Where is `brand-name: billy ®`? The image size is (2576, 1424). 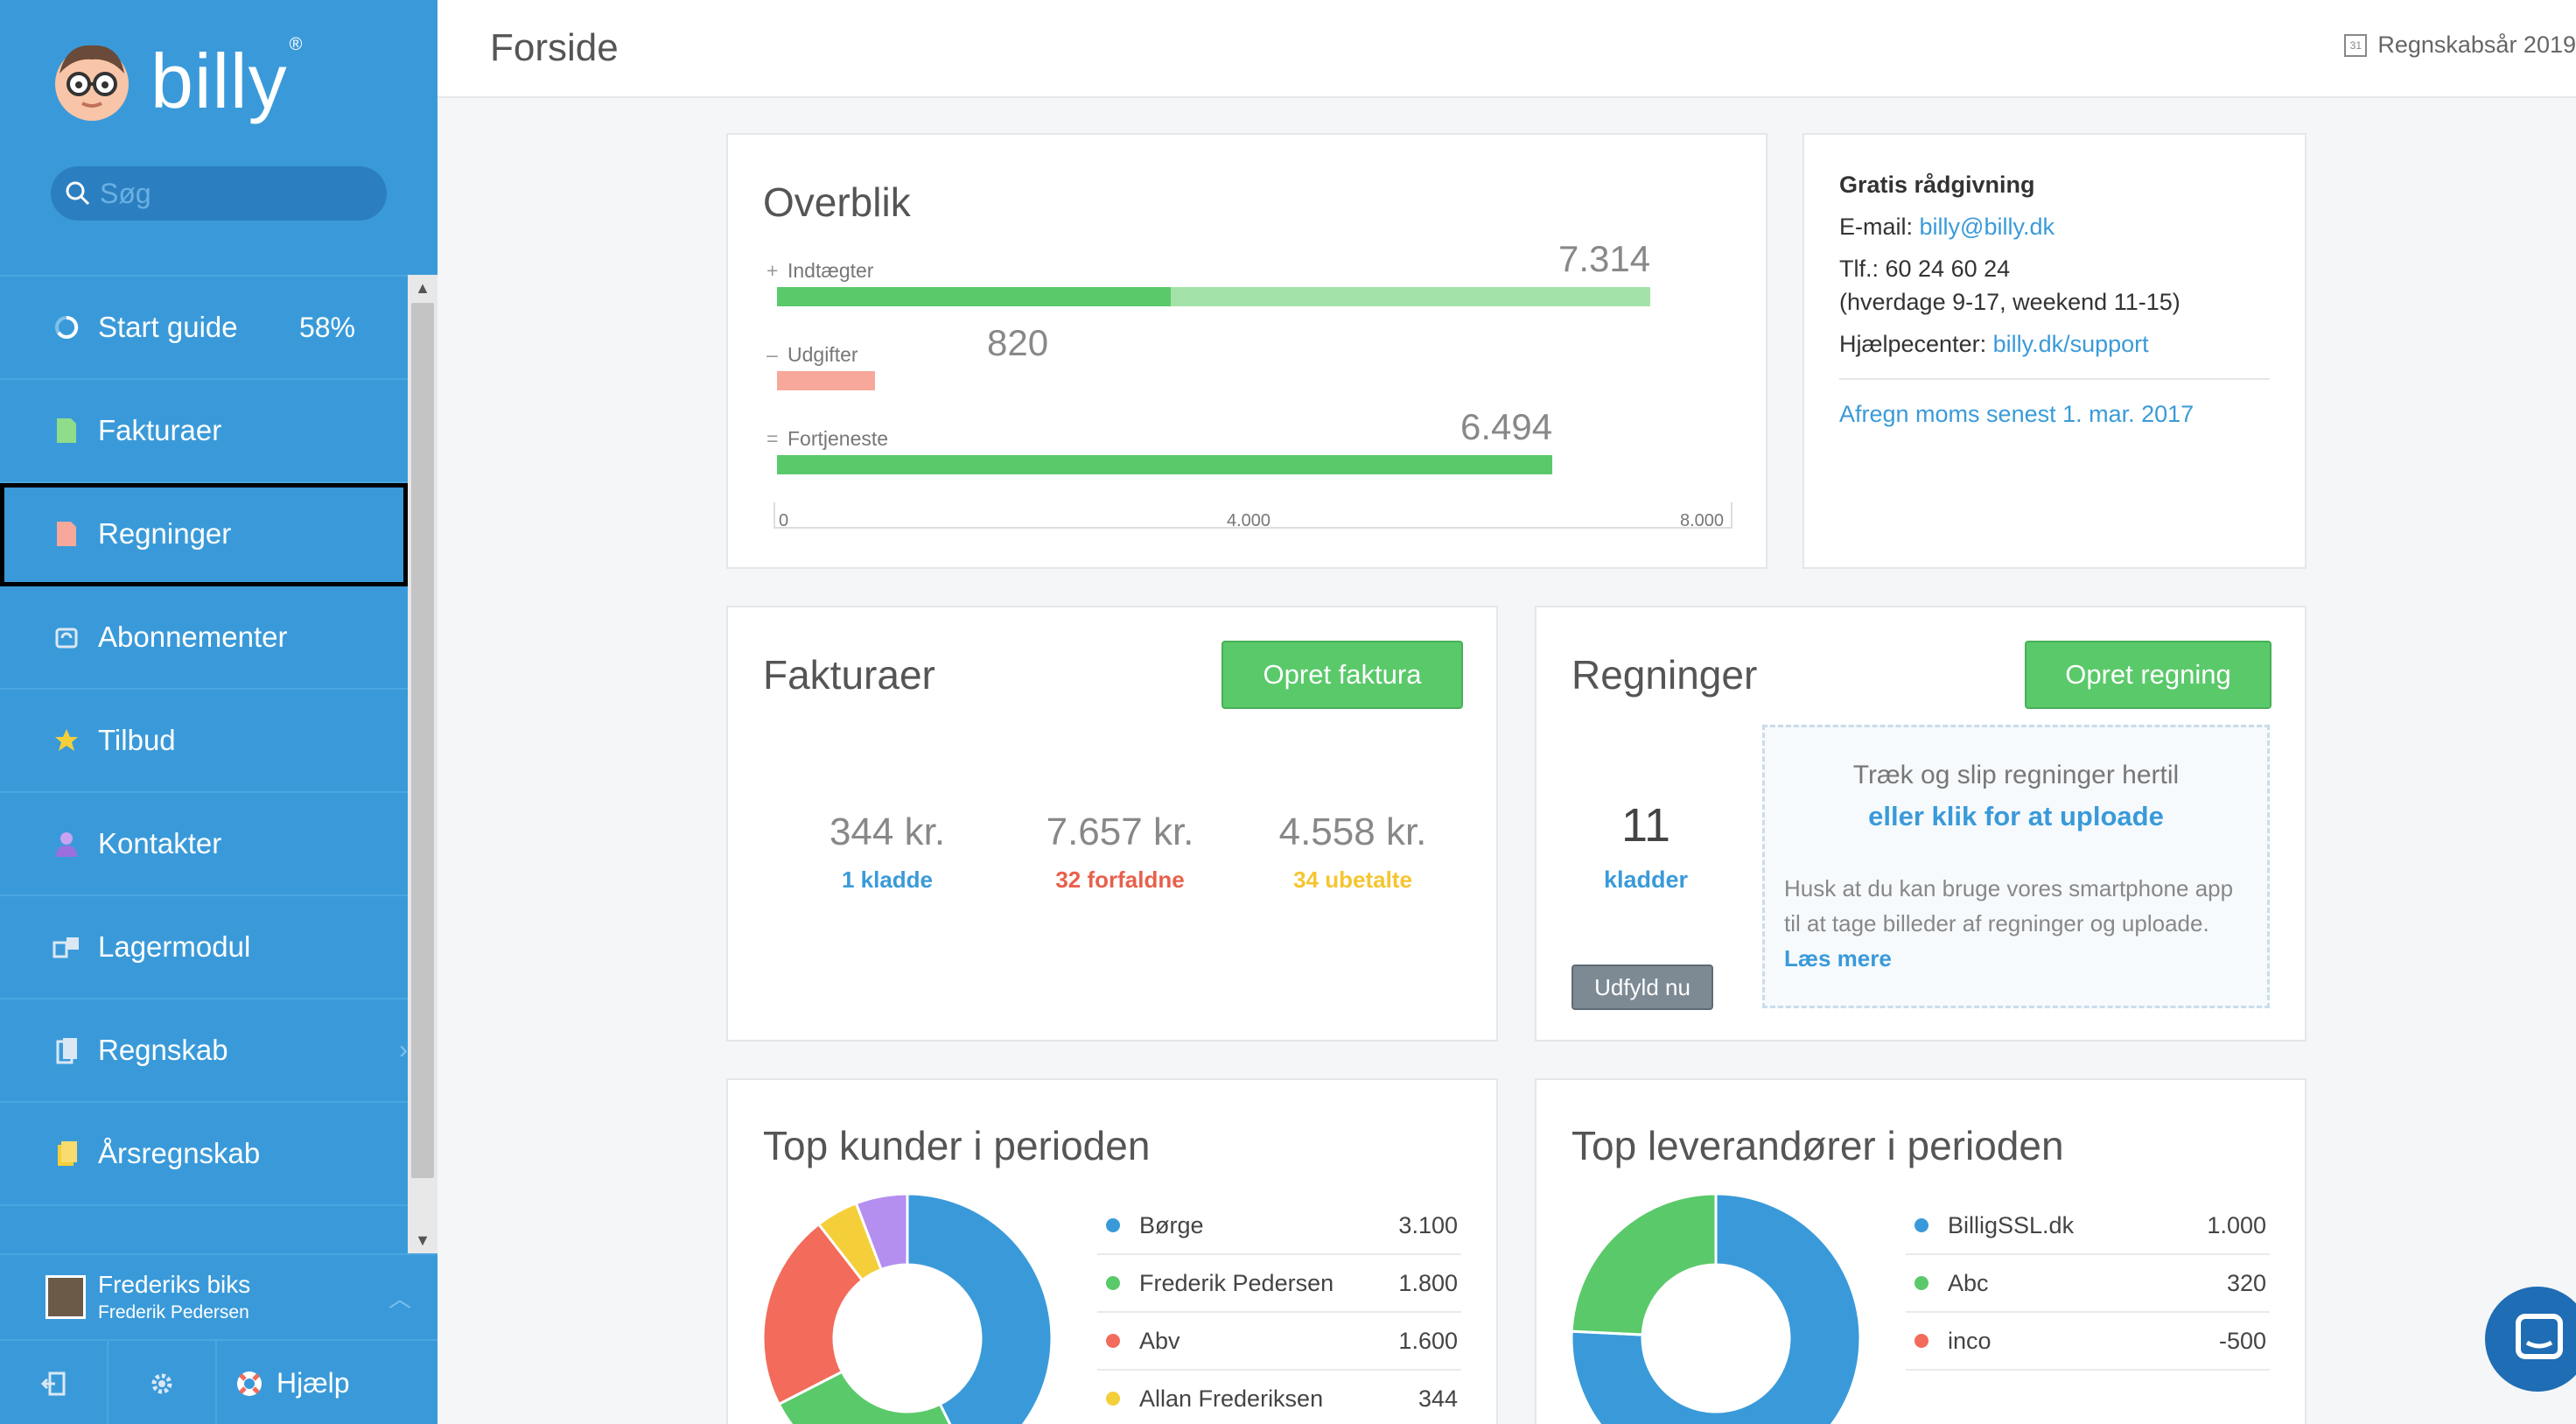
brand-name: billy ® is located at coordinates (227, 79).